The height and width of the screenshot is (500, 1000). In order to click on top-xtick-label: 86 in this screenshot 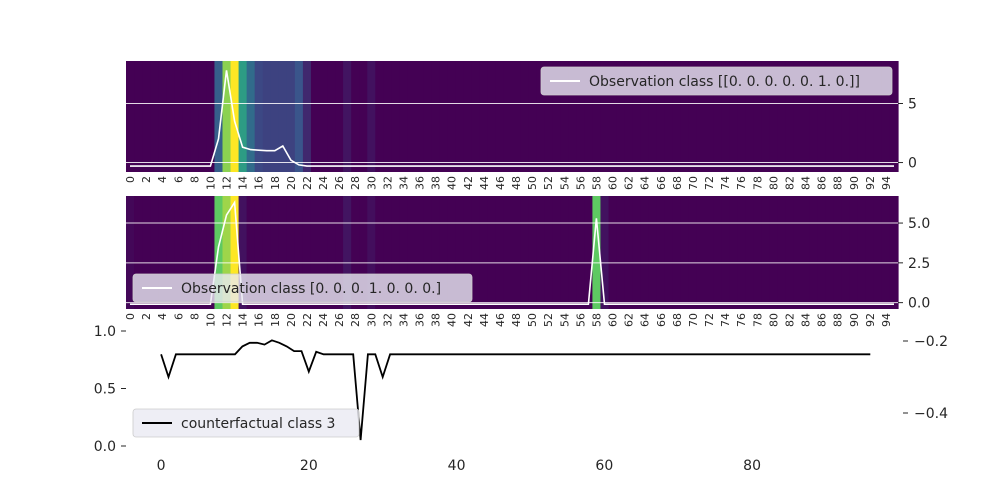, I will do `click(822, 183)`.